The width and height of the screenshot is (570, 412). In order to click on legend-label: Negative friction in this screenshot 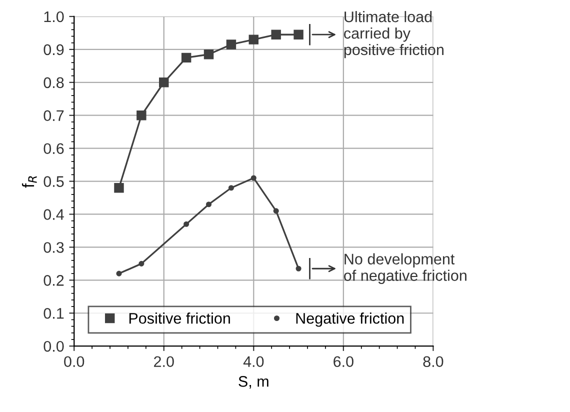, I will do `click(350, 319)`.